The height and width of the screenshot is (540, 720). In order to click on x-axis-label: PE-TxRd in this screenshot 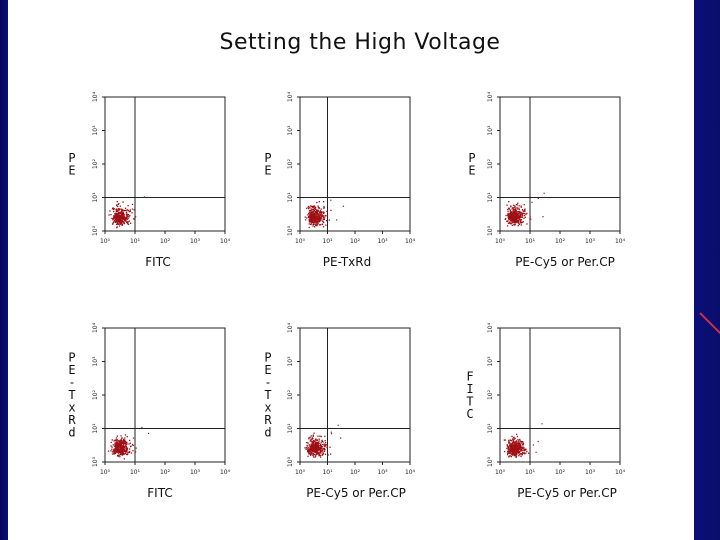, I will do `click(347, 262)`.